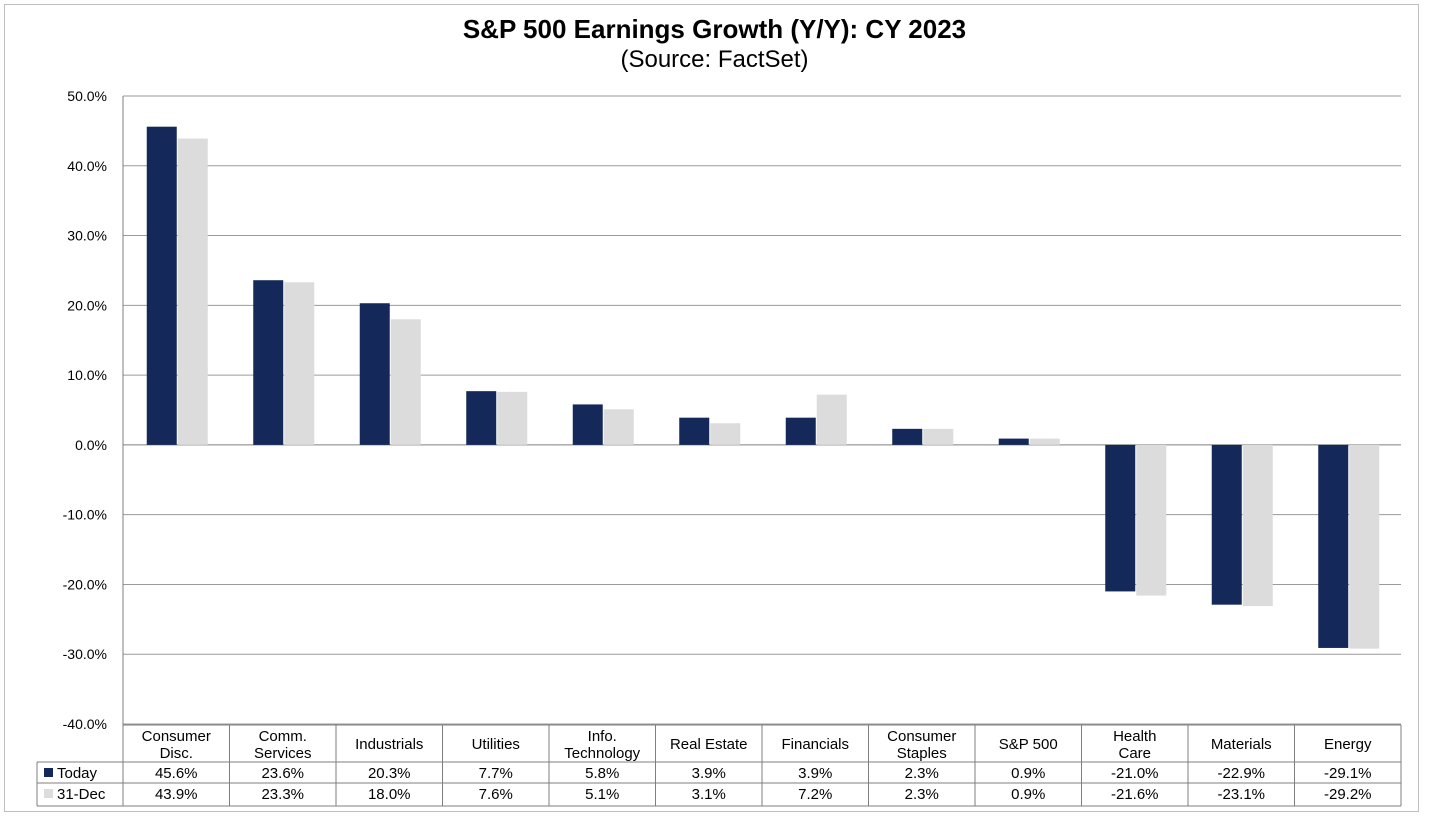 The height and width of the screenshot is (820, 1429). I want to click on data-label: 5.1%, so click(602, 794).